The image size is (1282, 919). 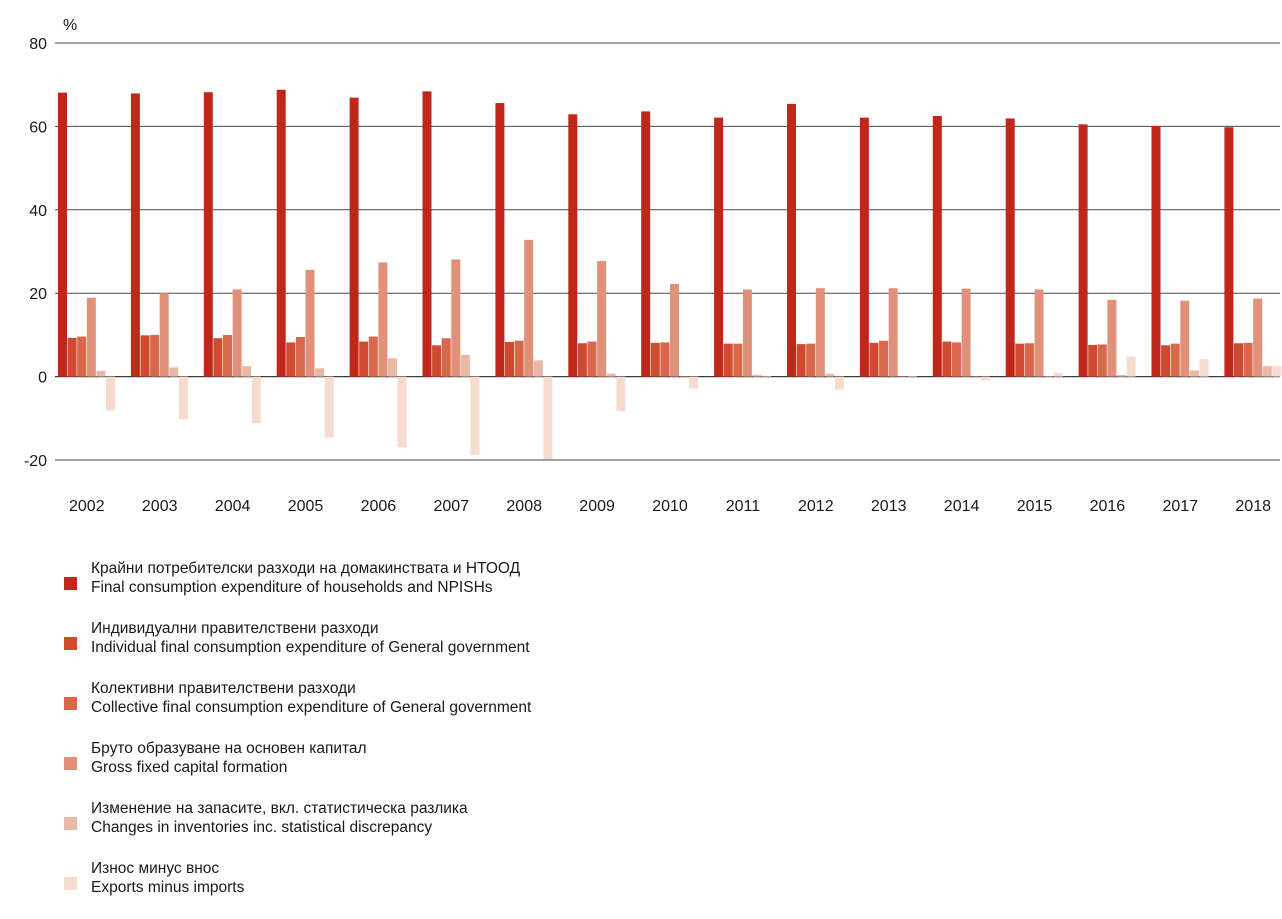 I want to click on y-tick-label: 60, so click(x=38, y=127).